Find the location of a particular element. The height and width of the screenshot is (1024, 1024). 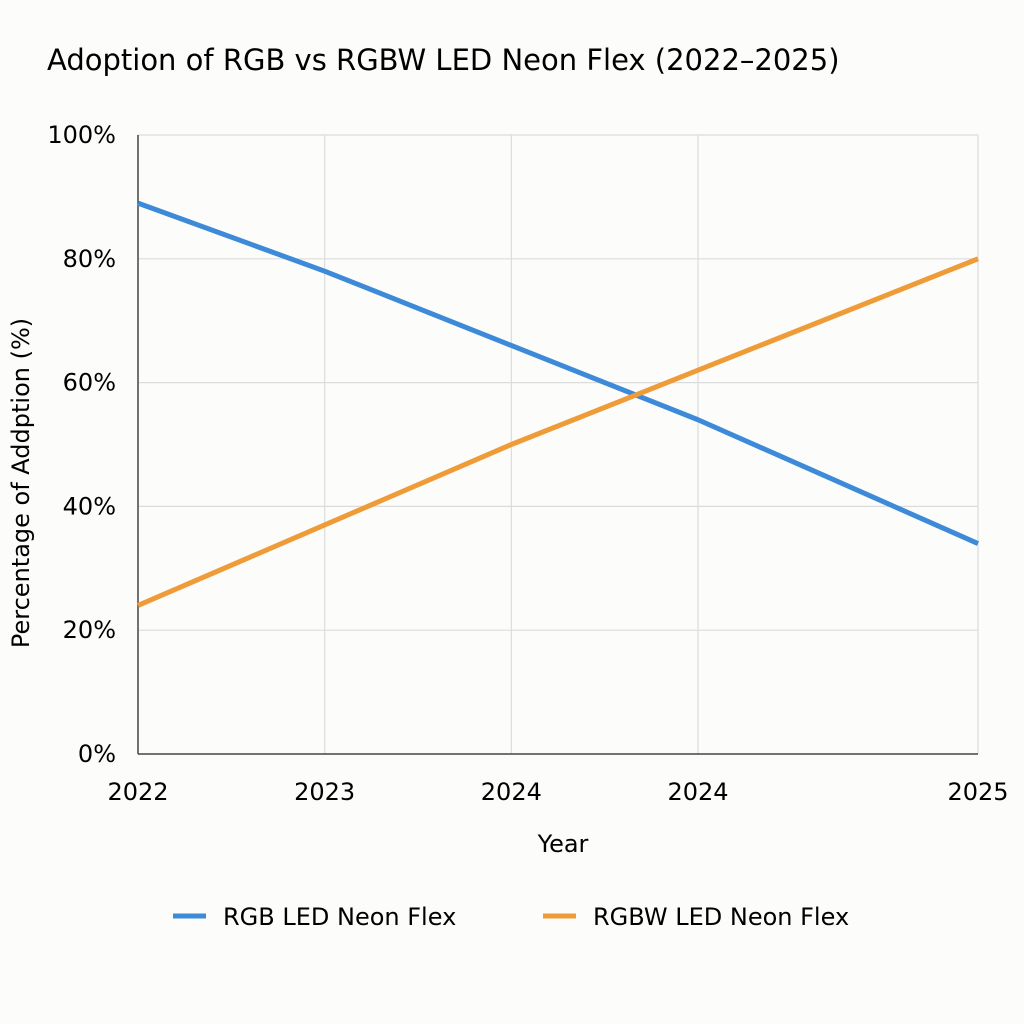

legend-label-rgb: RGB LED Neon Flex is located at coordinates (339, 917).